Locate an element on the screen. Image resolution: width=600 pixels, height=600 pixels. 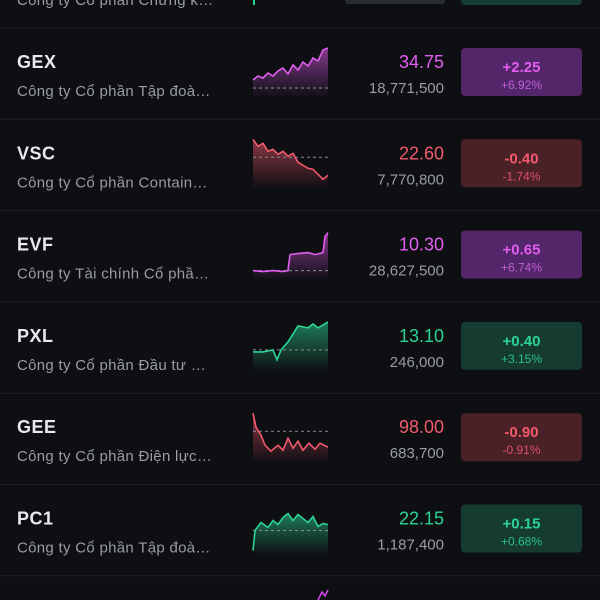
change-percent: +3.15% is located at coordinates (521, 359).